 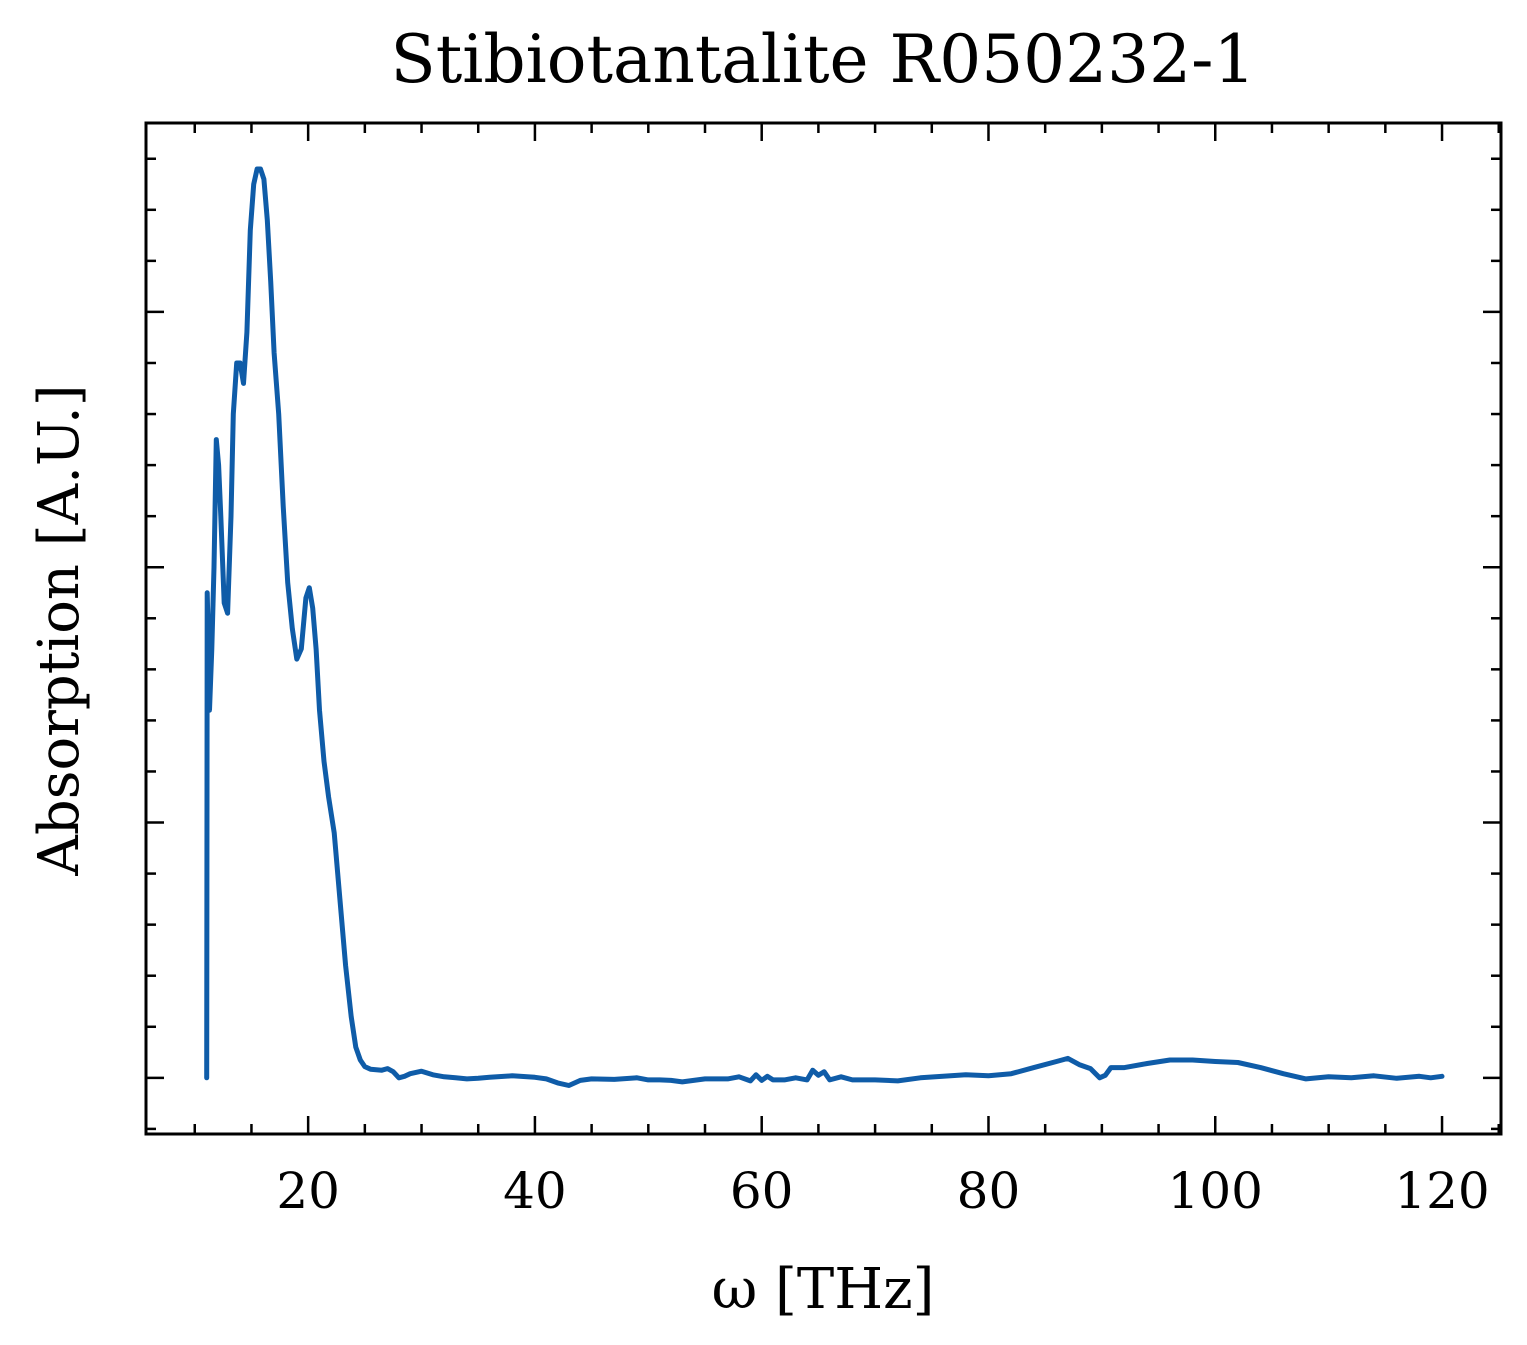 What do you see at coordinates (308, 1191) in the screenshot?
I see `x-tick-label: 20` at bounding box center [308, 1191].